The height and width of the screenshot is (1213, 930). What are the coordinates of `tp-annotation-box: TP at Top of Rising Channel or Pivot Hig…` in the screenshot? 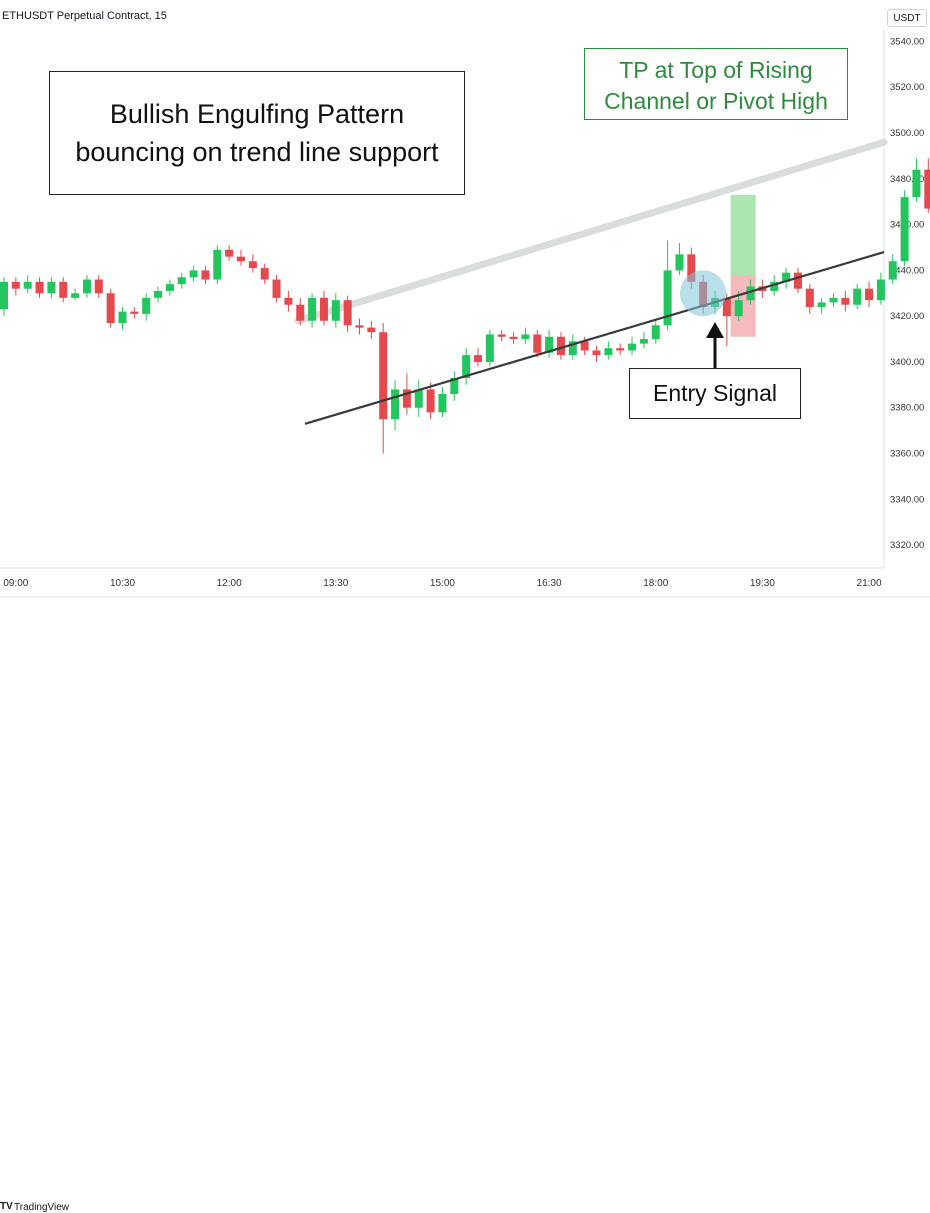 It's located at (716, 84).